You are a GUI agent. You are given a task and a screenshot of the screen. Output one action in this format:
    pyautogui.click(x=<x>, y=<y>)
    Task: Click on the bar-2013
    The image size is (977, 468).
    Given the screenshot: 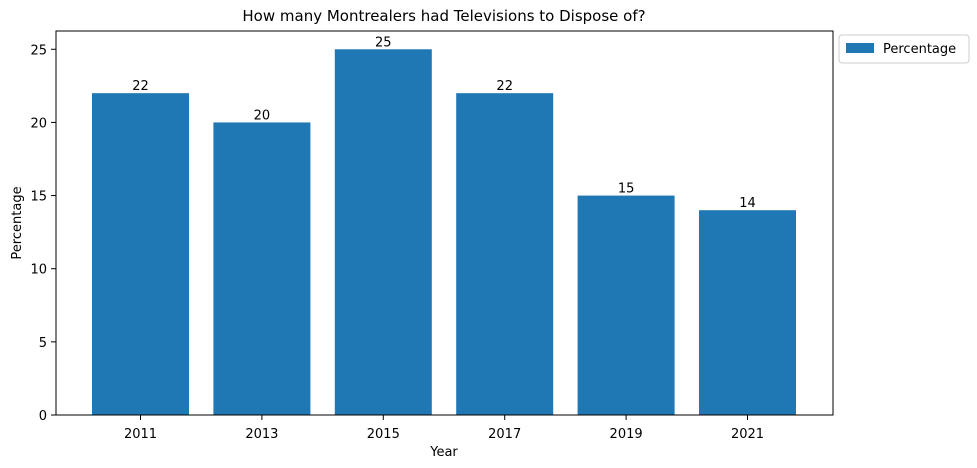 What is the action you would take?
    pyautogui.click(x=262, y=268)
    